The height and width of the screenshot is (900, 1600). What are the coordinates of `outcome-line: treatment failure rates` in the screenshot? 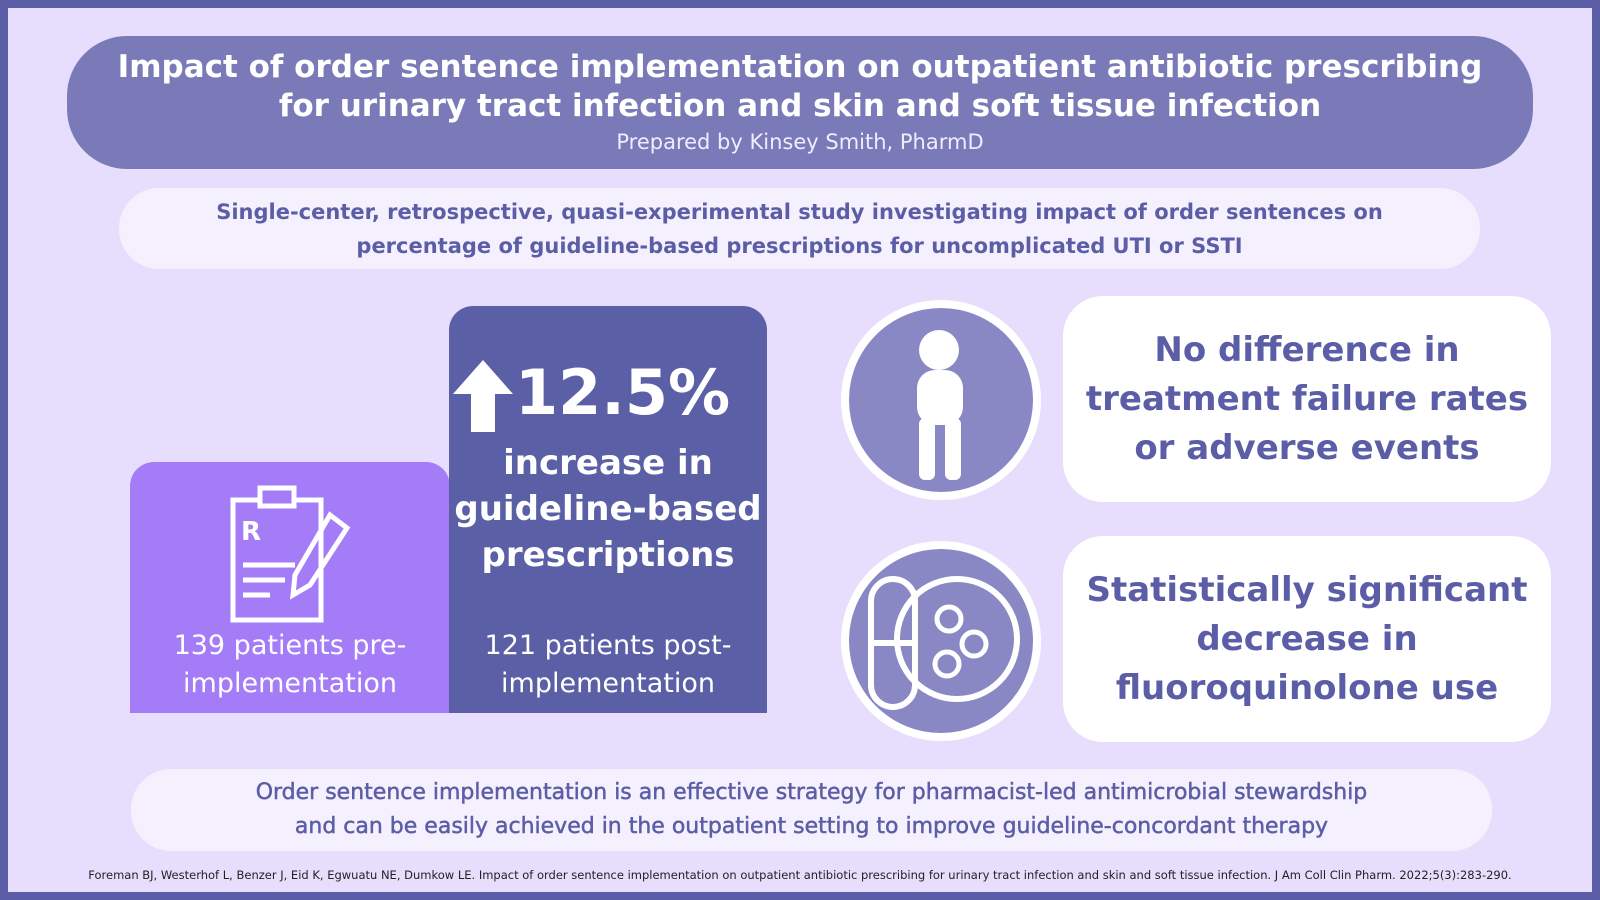 It's located at (1307, 398).